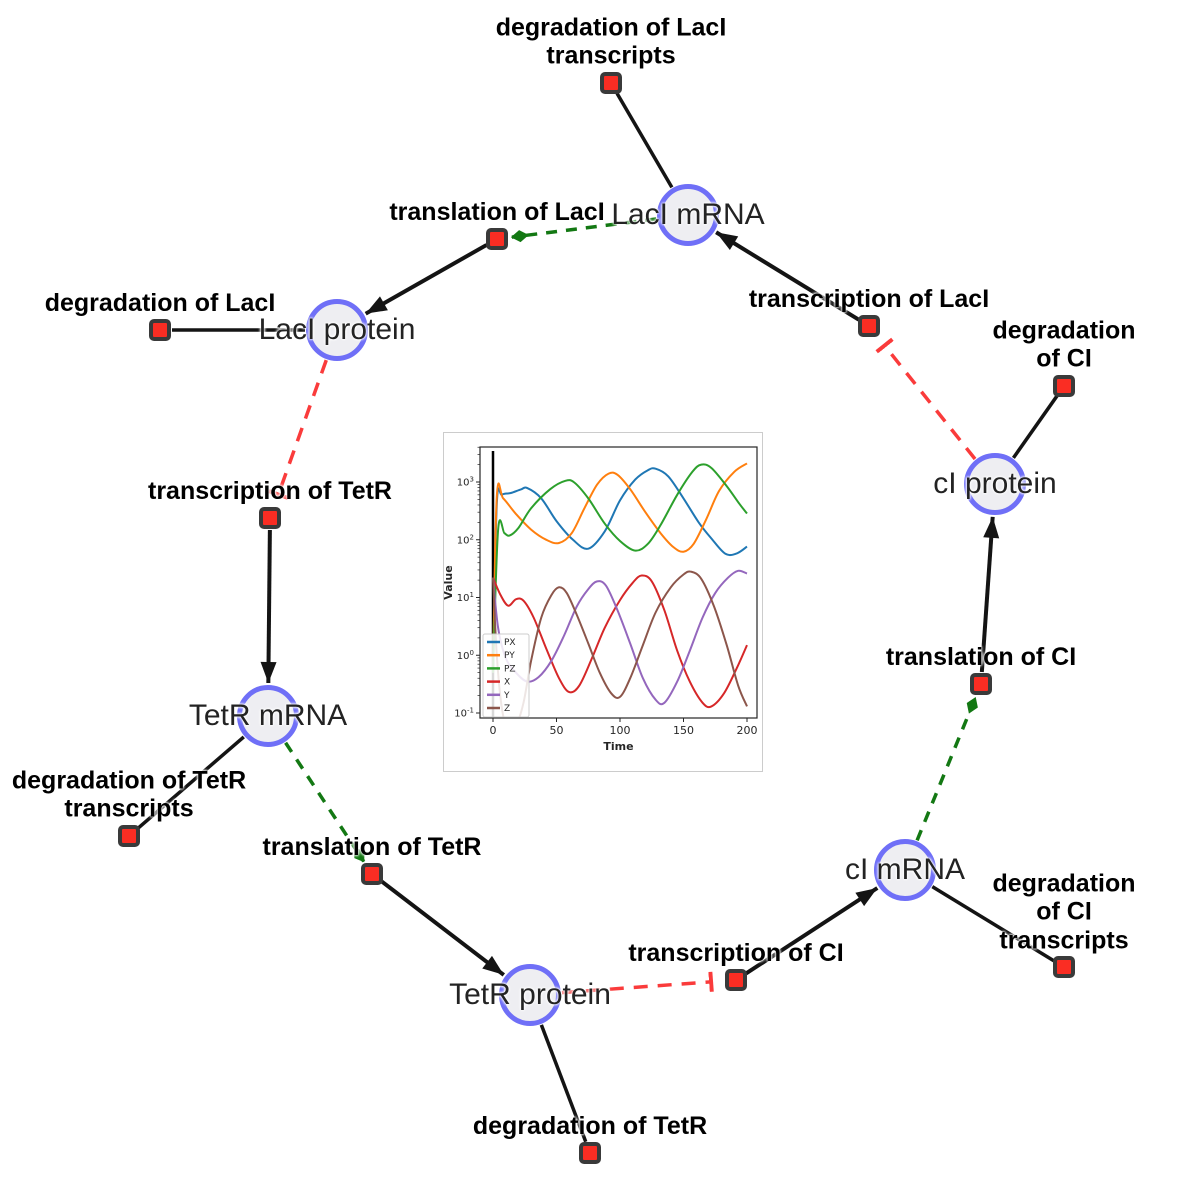 This screenshot has width=1189, height=1200. What do you see at coordinates (1064, 911) in the screenshot?
I see `reaction-label-deg_ci_tx: degradation of CI transcripts` at bounding box center [1064, 911].